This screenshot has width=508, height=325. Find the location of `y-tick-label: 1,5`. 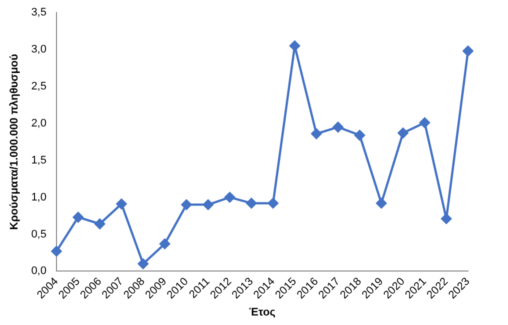

y-tick-label: 1,5 is located at coordinates (38, 160).